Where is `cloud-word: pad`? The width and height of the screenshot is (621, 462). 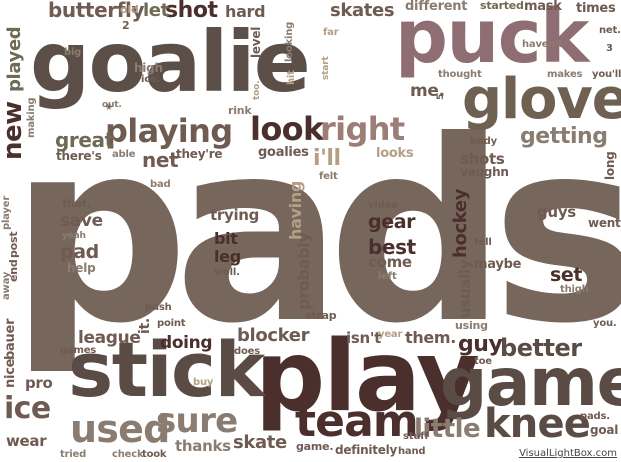 cloud-word: pad is located at coordinates (79, 252).